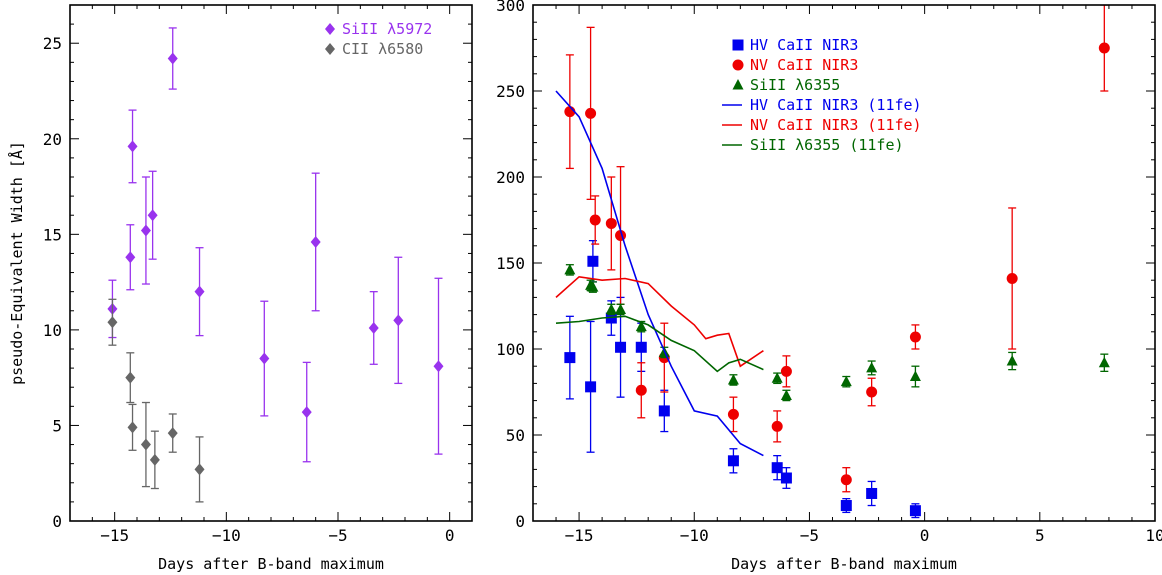 The height and width of the screenshot is (575, 1162). I want to click on legend-label: SiII λ5972, so click(387, 29).